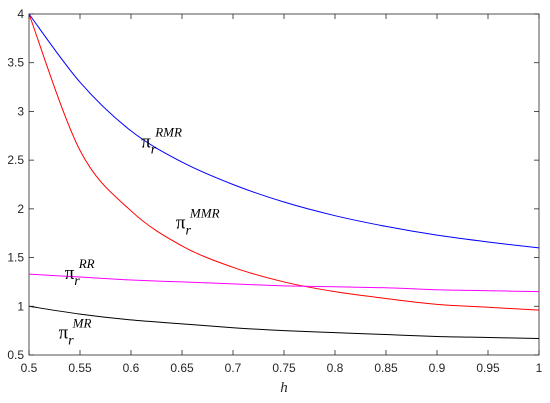  What do you see at coordinates (198, 221) in the screenshot?
I see `series-annotation: πr MMR` at bounding box center [198, 221].